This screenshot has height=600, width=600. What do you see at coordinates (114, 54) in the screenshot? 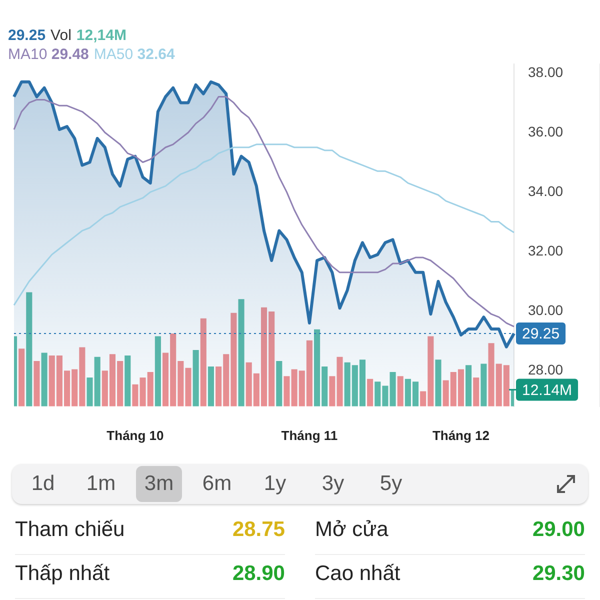
I see `text: MA50` at bounding box center [114, 54].